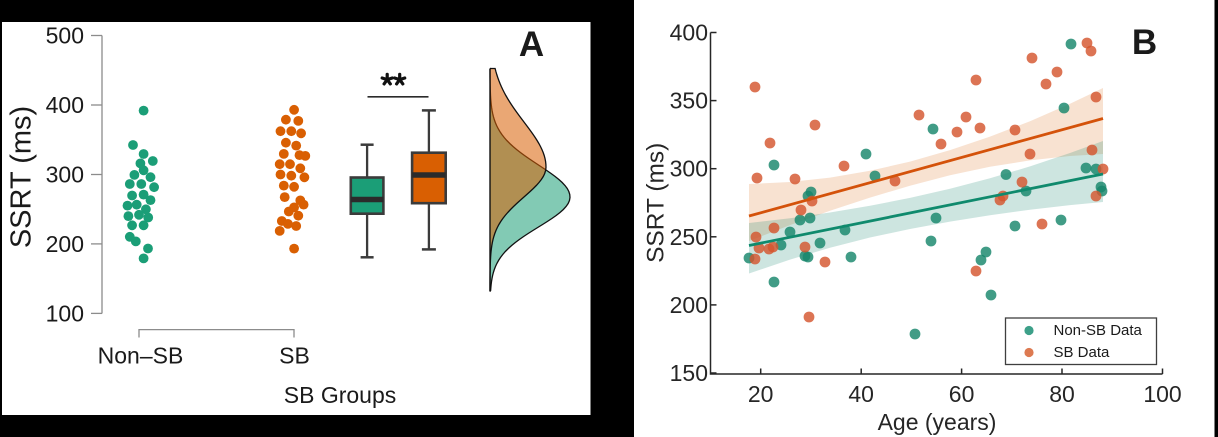  I want to click on svg-text: A, so click(531, 44).